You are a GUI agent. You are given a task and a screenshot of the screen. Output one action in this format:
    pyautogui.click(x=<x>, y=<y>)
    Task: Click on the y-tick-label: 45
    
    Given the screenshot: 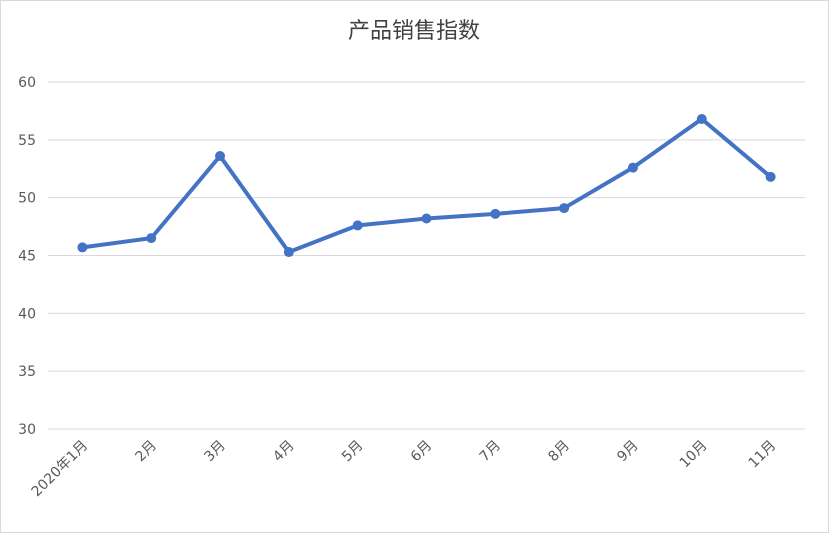 What is the action you would take?
    pyautogui.click(x=27, y=257)
    